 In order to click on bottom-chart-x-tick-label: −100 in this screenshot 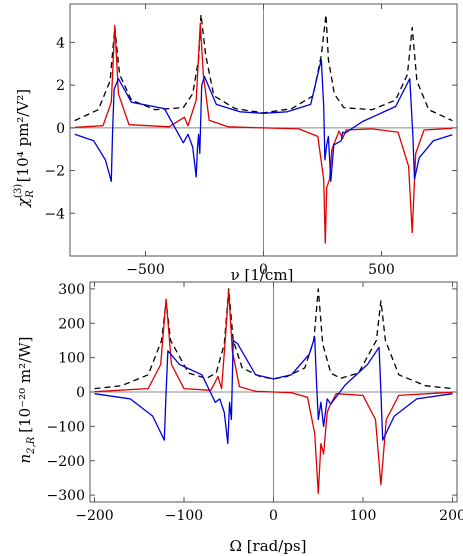, I will do `click(184, 516)`.